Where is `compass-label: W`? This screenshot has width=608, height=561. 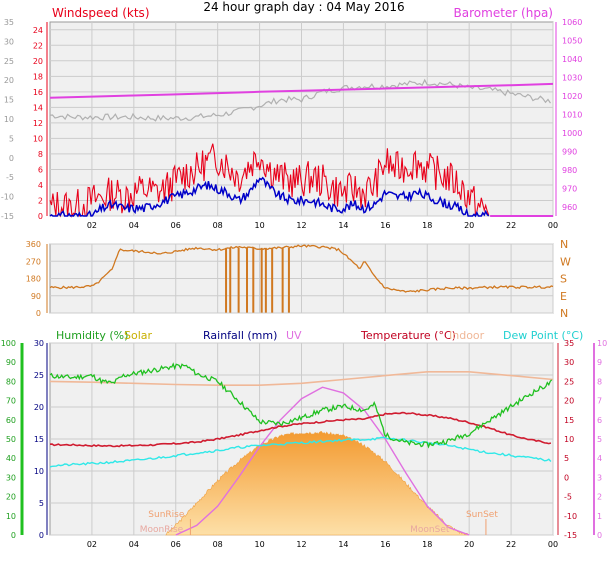
compass-label: W is located at coordinates (565, 261).